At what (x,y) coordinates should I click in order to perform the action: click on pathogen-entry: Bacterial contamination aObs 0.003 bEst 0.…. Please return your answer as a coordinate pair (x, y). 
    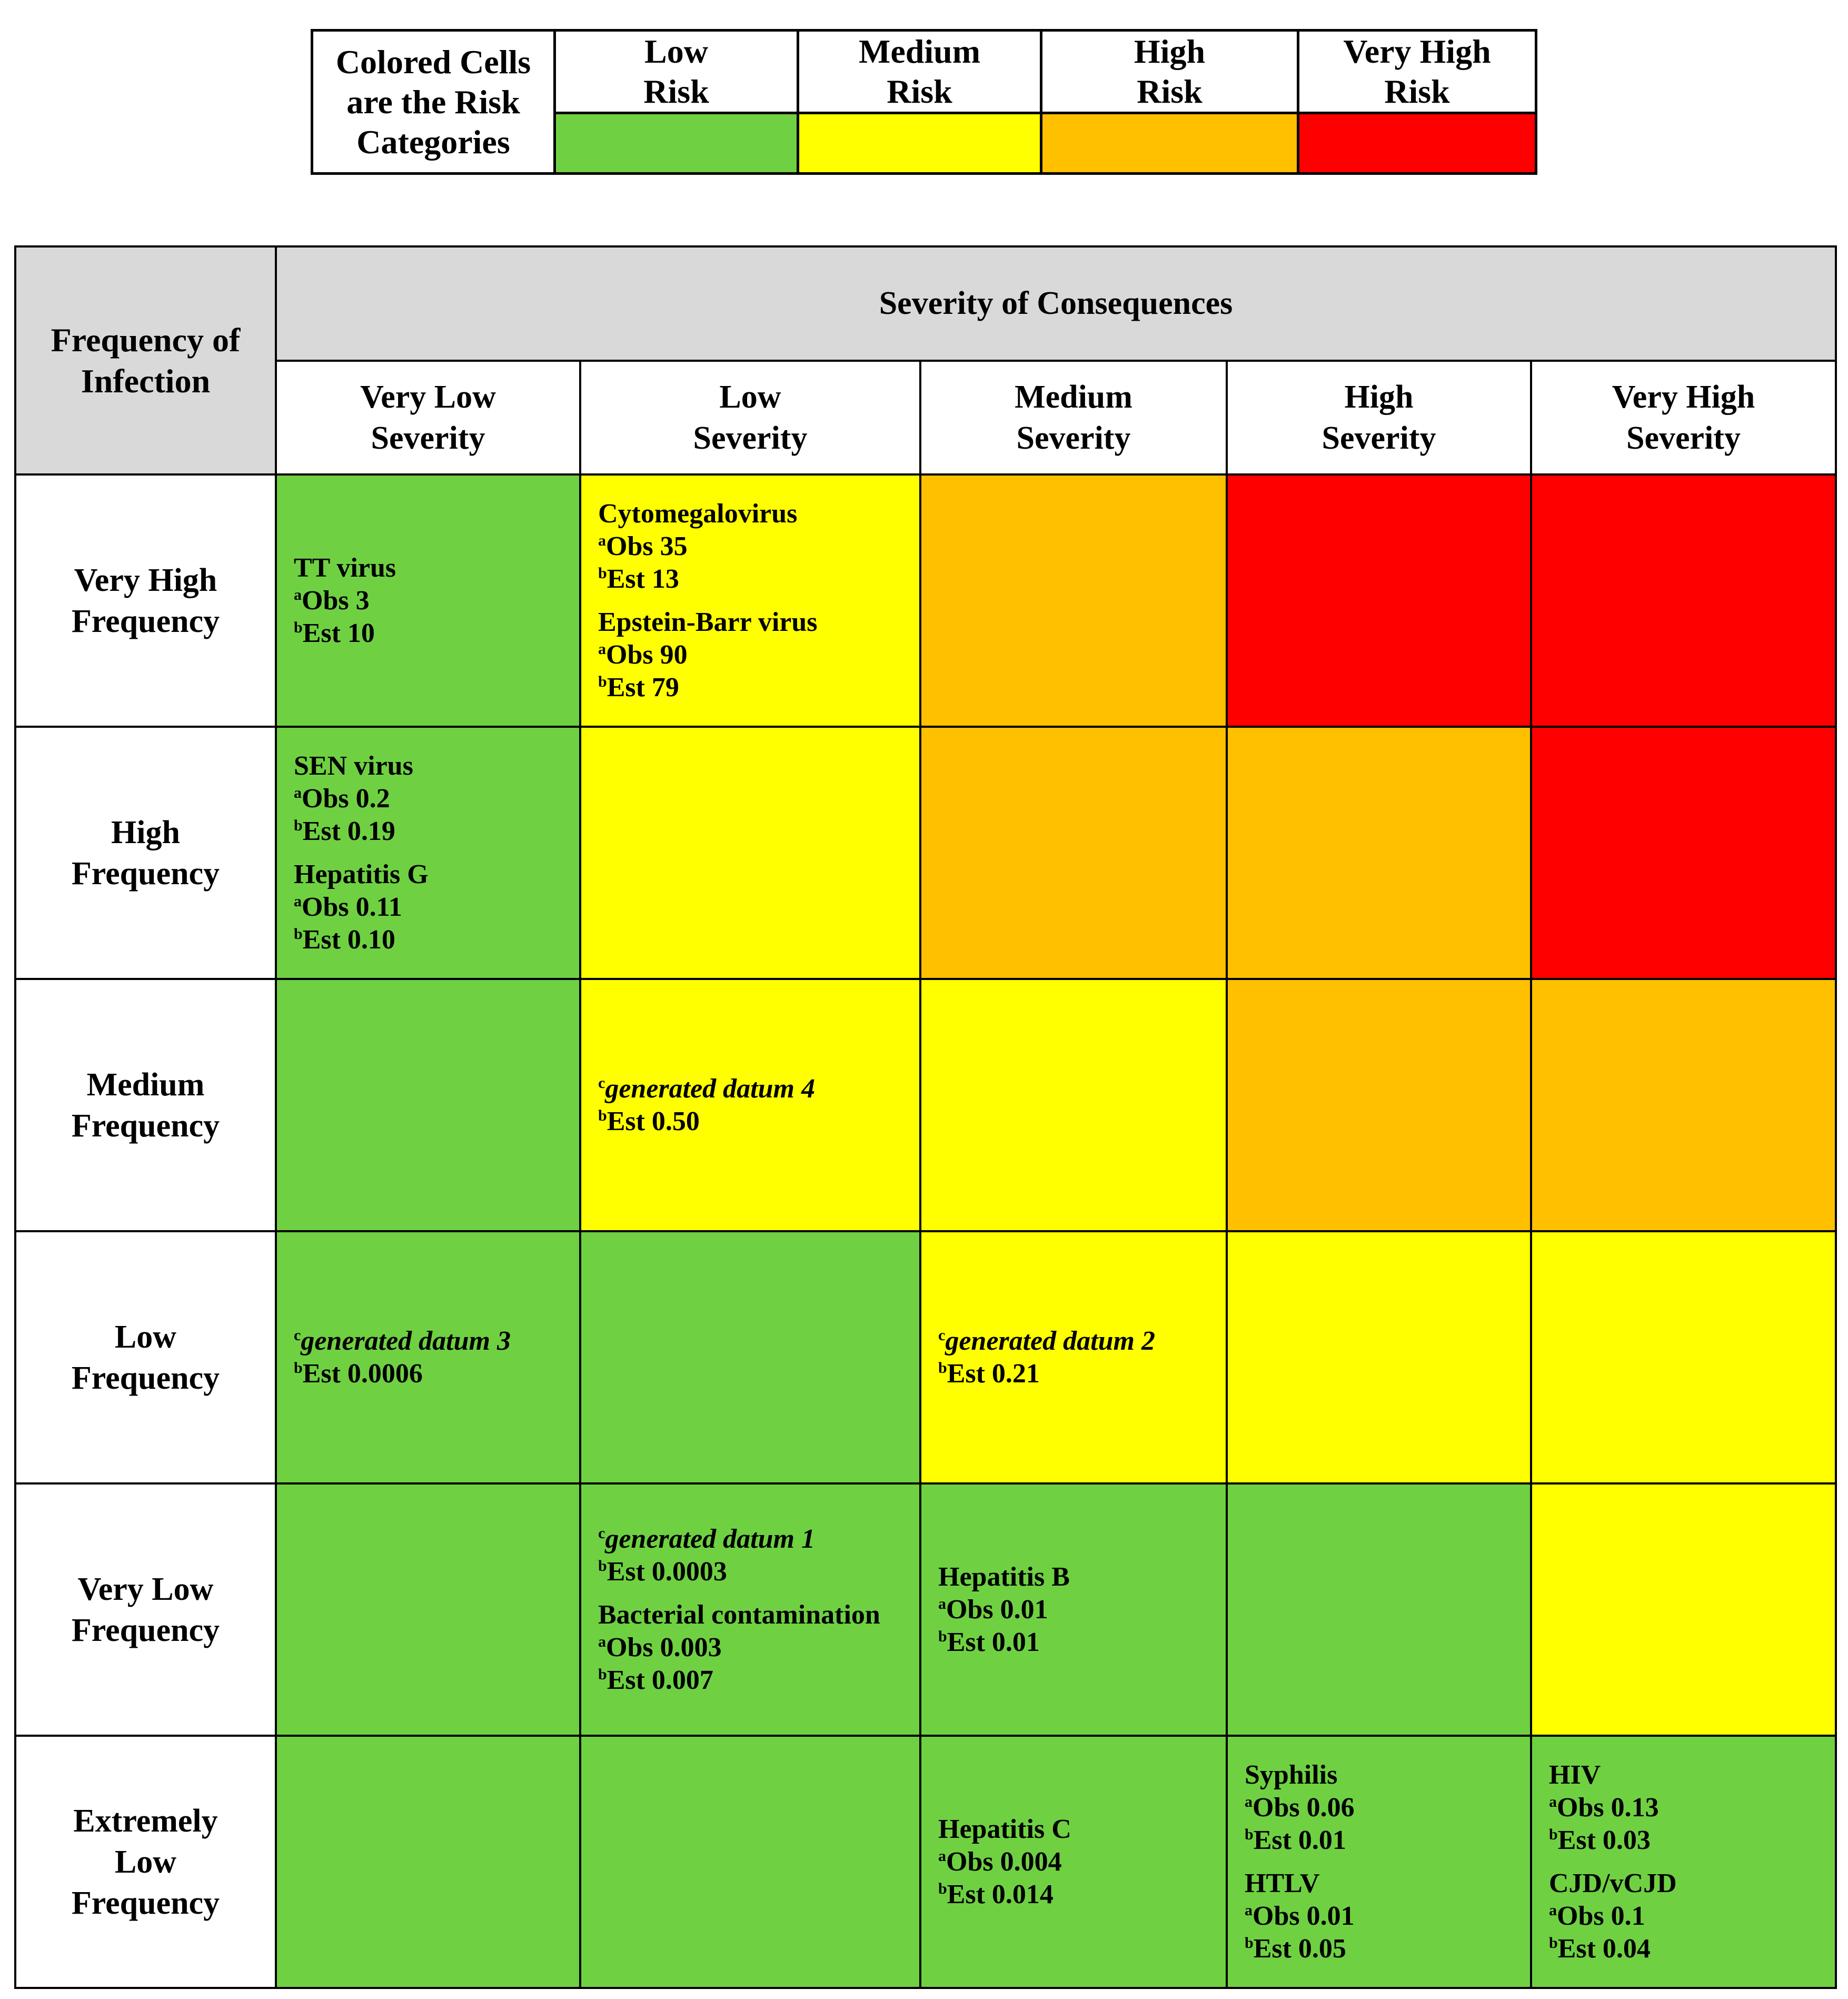
    Looking at the image, I should click on (758, 1648).